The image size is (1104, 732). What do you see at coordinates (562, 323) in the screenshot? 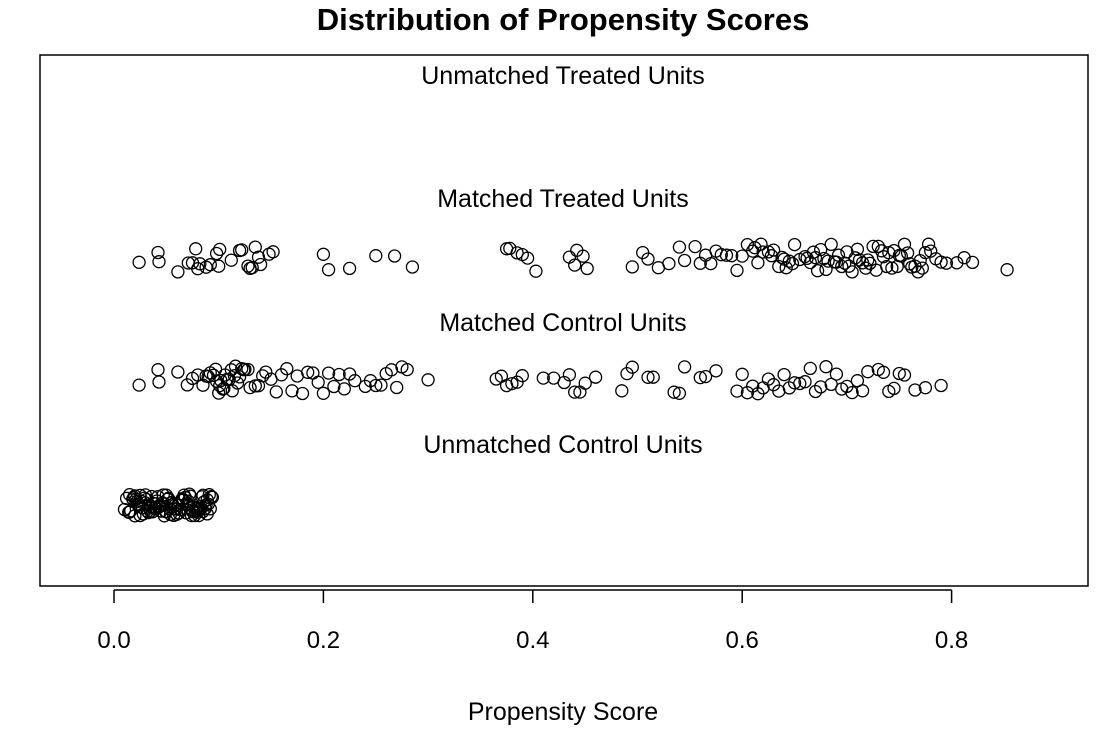
I see `group-label-matched-control: Matched Control Units` at bounding box center [562, 323].